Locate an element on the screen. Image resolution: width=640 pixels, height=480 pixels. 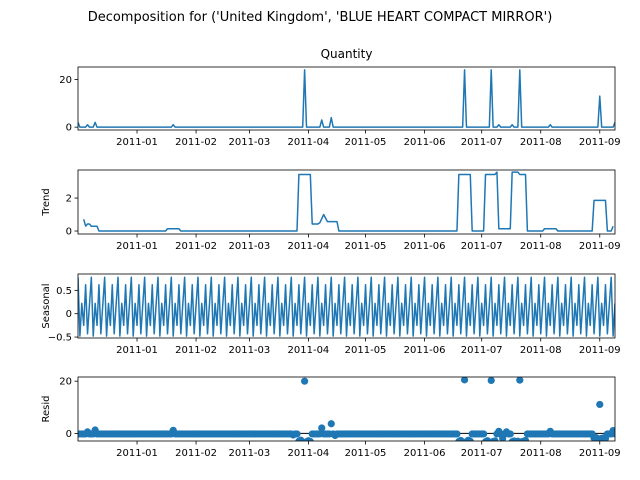
quantity-ytick-label: 0 is located at coordinates (69, 128).